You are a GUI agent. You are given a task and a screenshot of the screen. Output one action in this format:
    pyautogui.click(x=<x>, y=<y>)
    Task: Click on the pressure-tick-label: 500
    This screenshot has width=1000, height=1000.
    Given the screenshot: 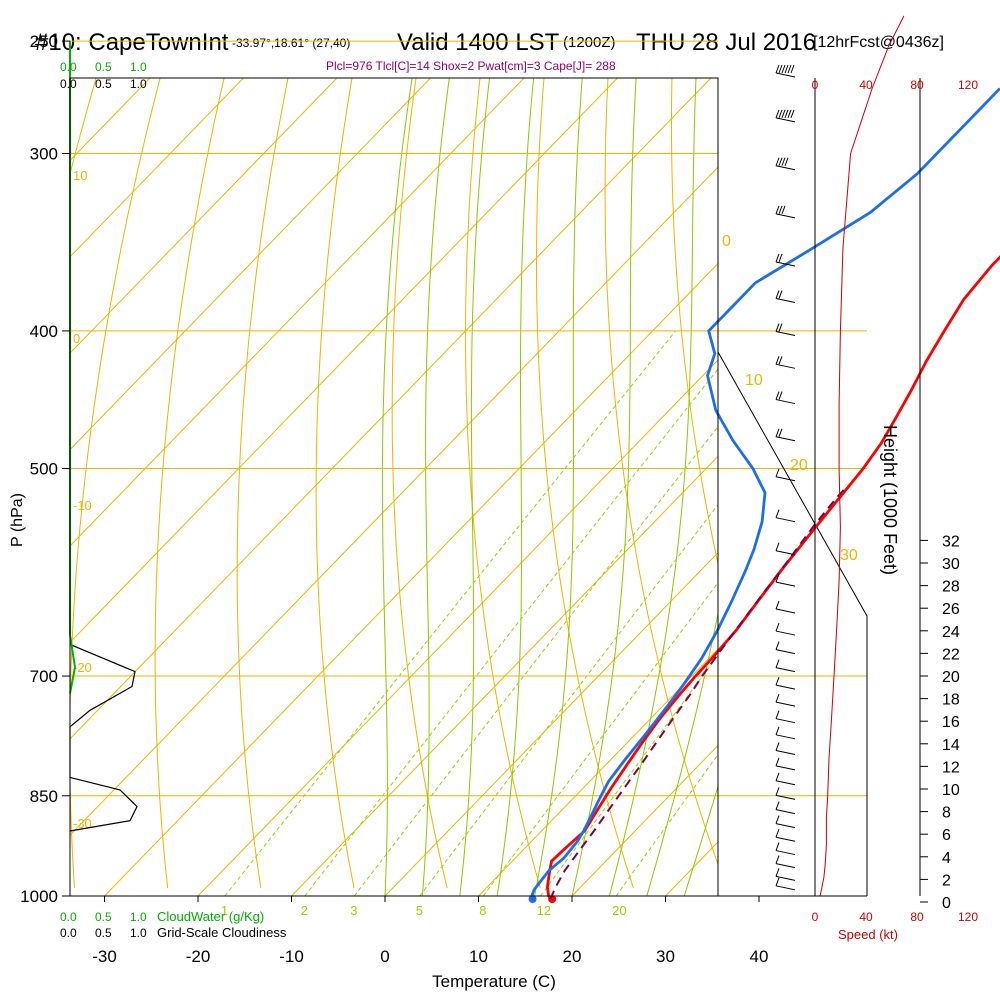 What is the action you would take?
    pyautogui.click(x=44, y=469)
    